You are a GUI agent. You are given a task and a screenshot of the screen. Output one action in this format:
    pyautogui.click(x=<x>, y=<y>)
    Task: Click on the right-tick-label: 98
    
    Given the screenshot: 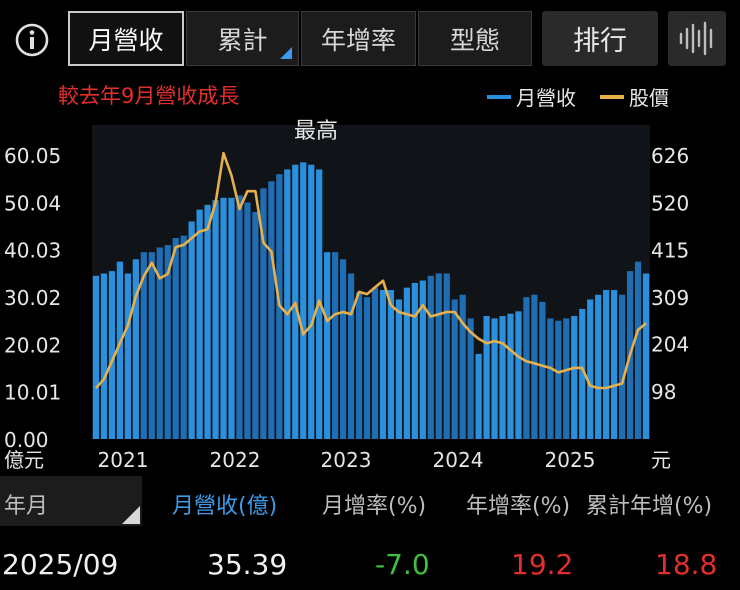 What is the action you would take?
    pyautogui.click(x=663, y=392)
    